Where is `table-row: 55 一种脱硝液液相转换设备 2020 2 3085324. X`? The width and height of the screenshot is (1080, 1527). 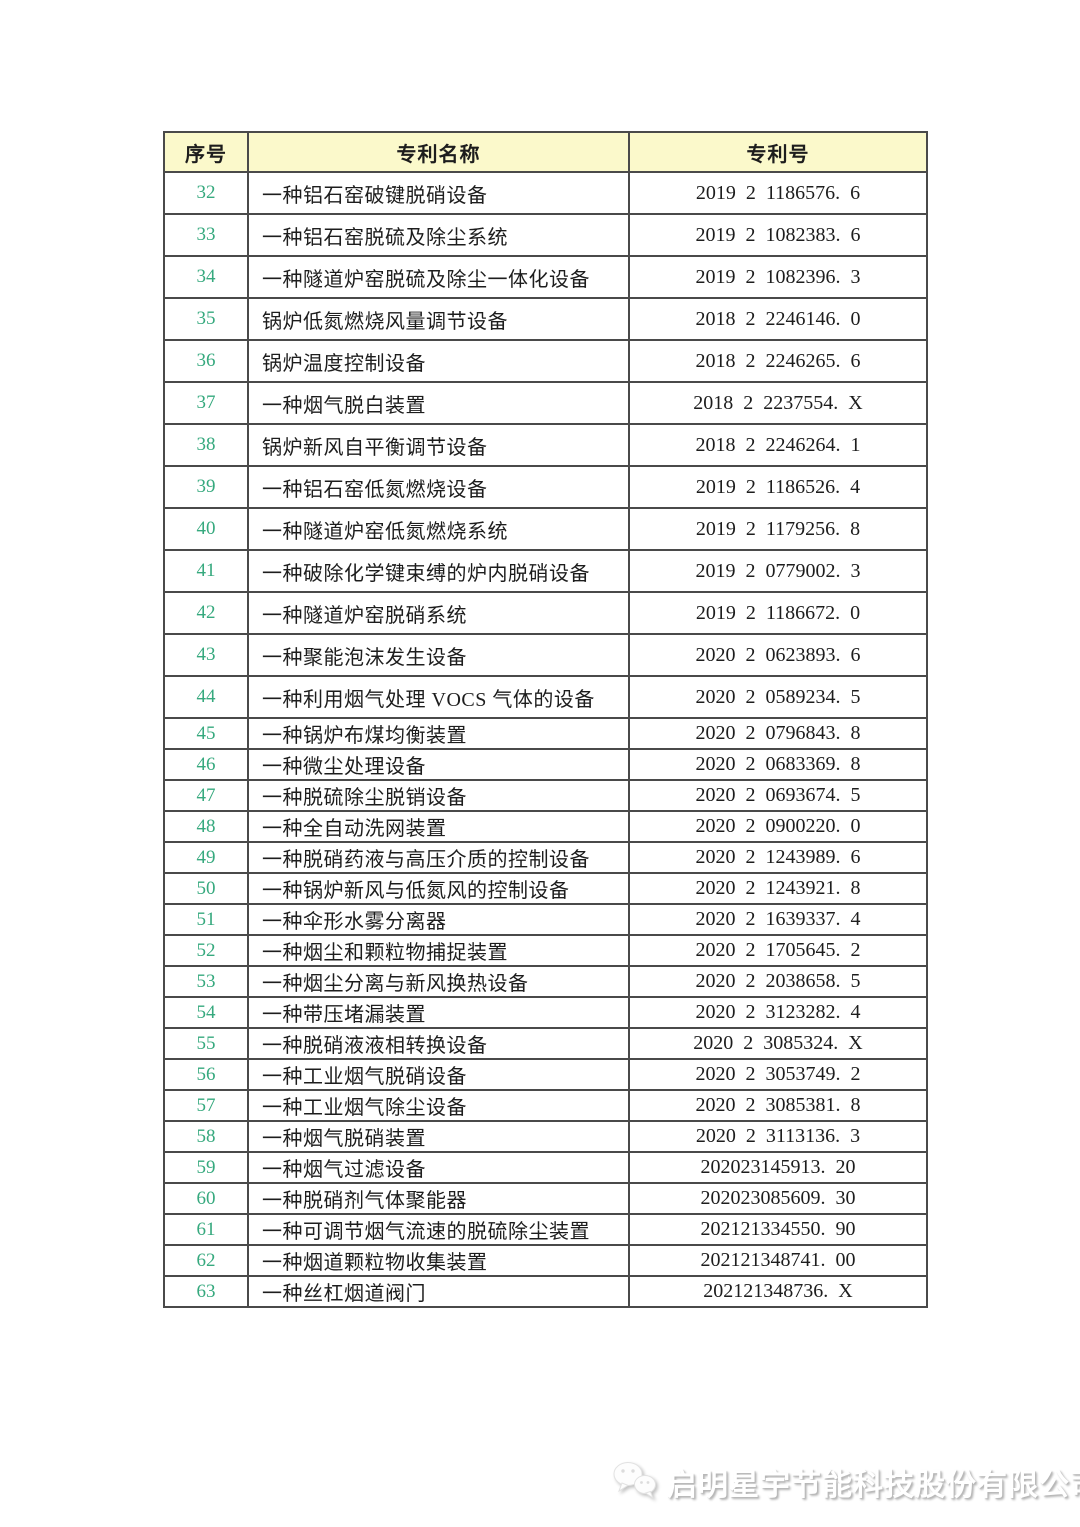
table-row: 55 一种脱硝液液相转换设备 2020 2 3085324. X is located at coordinates (545, 1043).